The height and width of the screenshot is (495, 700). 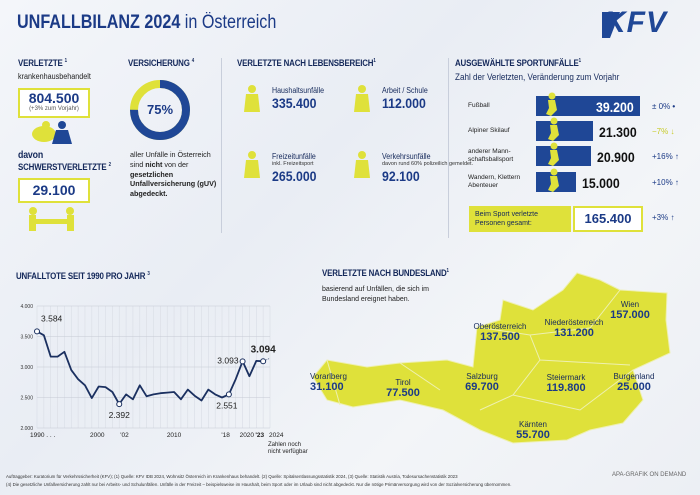 I want to click on trend-icon: •, so click(x=674, y=106).